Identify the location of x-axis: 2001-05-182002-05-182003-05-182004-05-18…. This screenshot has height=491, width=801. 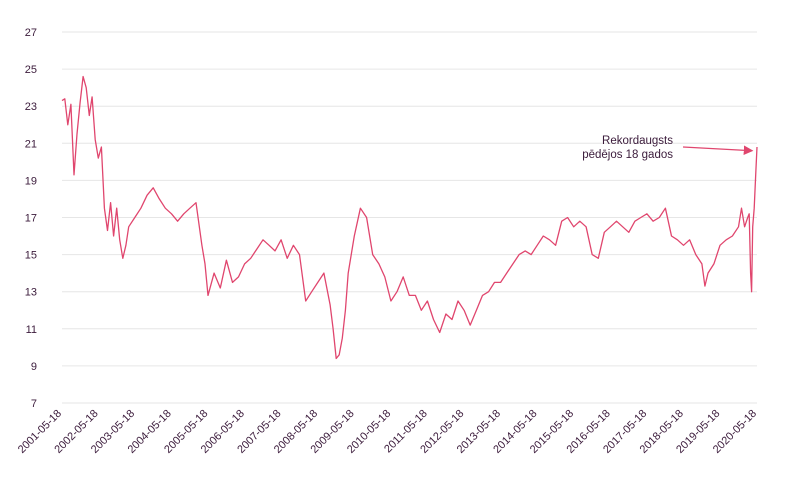
(387, 432).